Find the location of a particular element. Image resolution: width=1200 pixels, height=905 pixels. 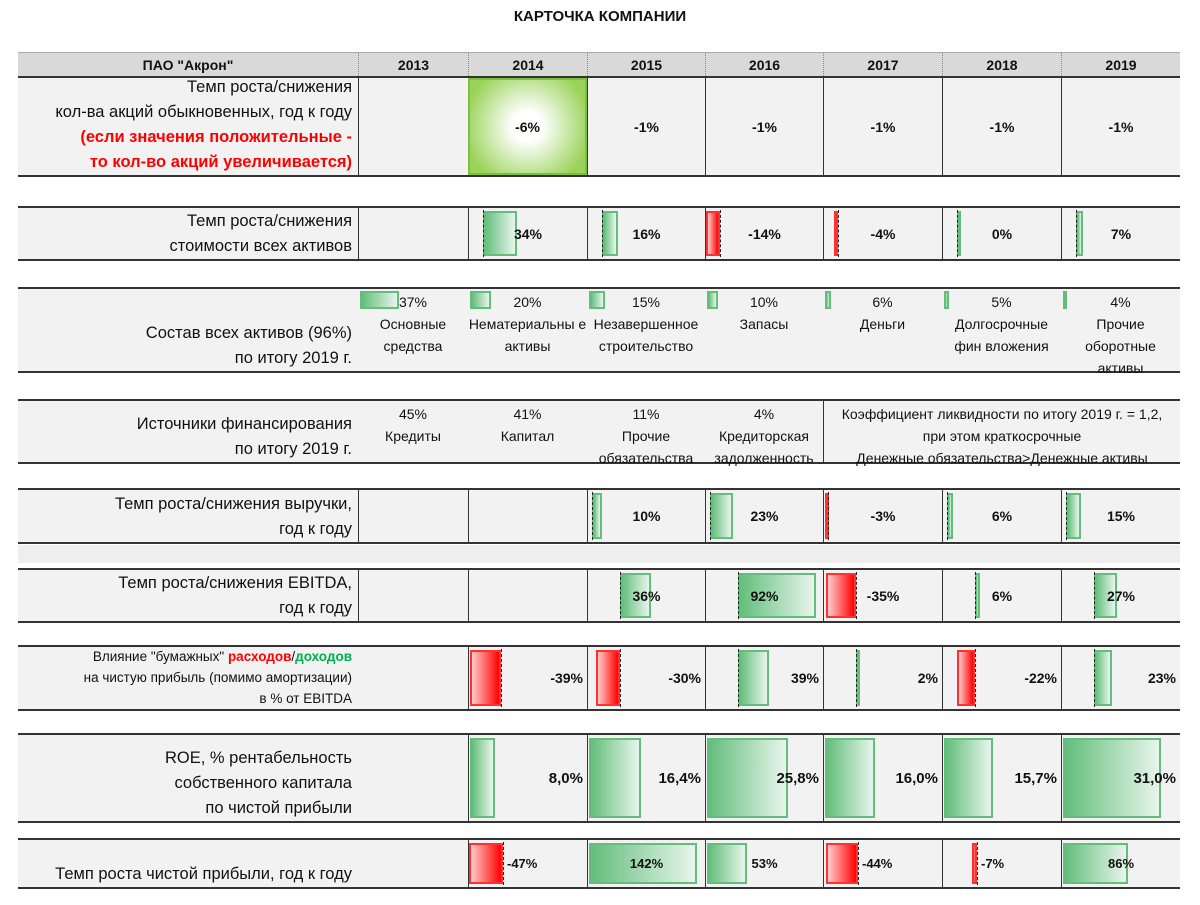

note-line: Денежные обязательства>Денежные активы is located at coordinates (1002, 458).